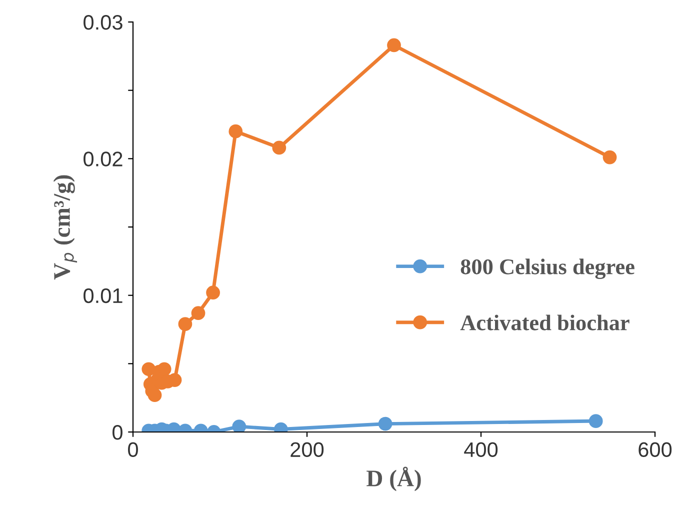  I want to click on y-tick-label: 0, so click(117, 432).